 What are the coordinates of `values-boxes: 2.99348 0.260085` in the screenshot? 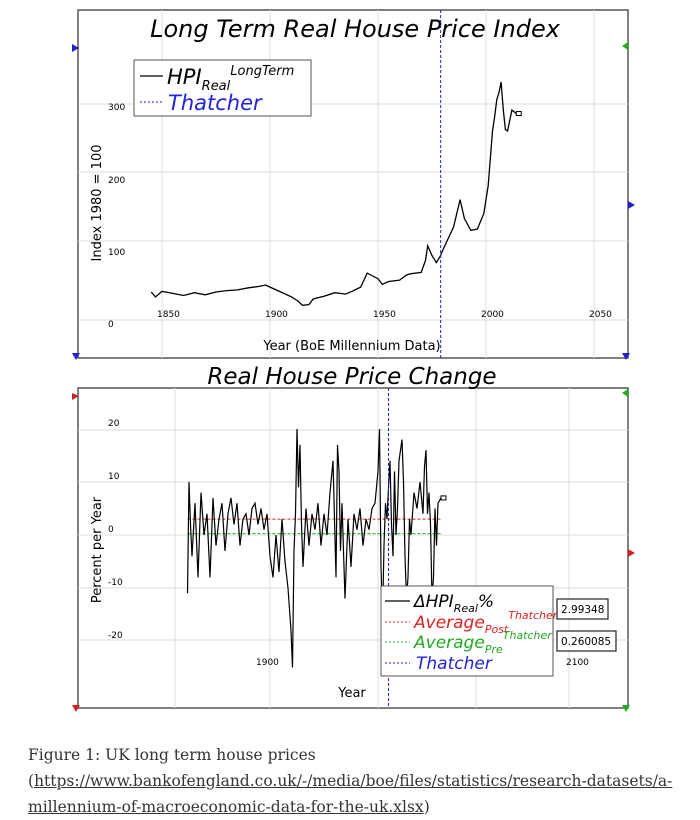 It's located at (586, 625).